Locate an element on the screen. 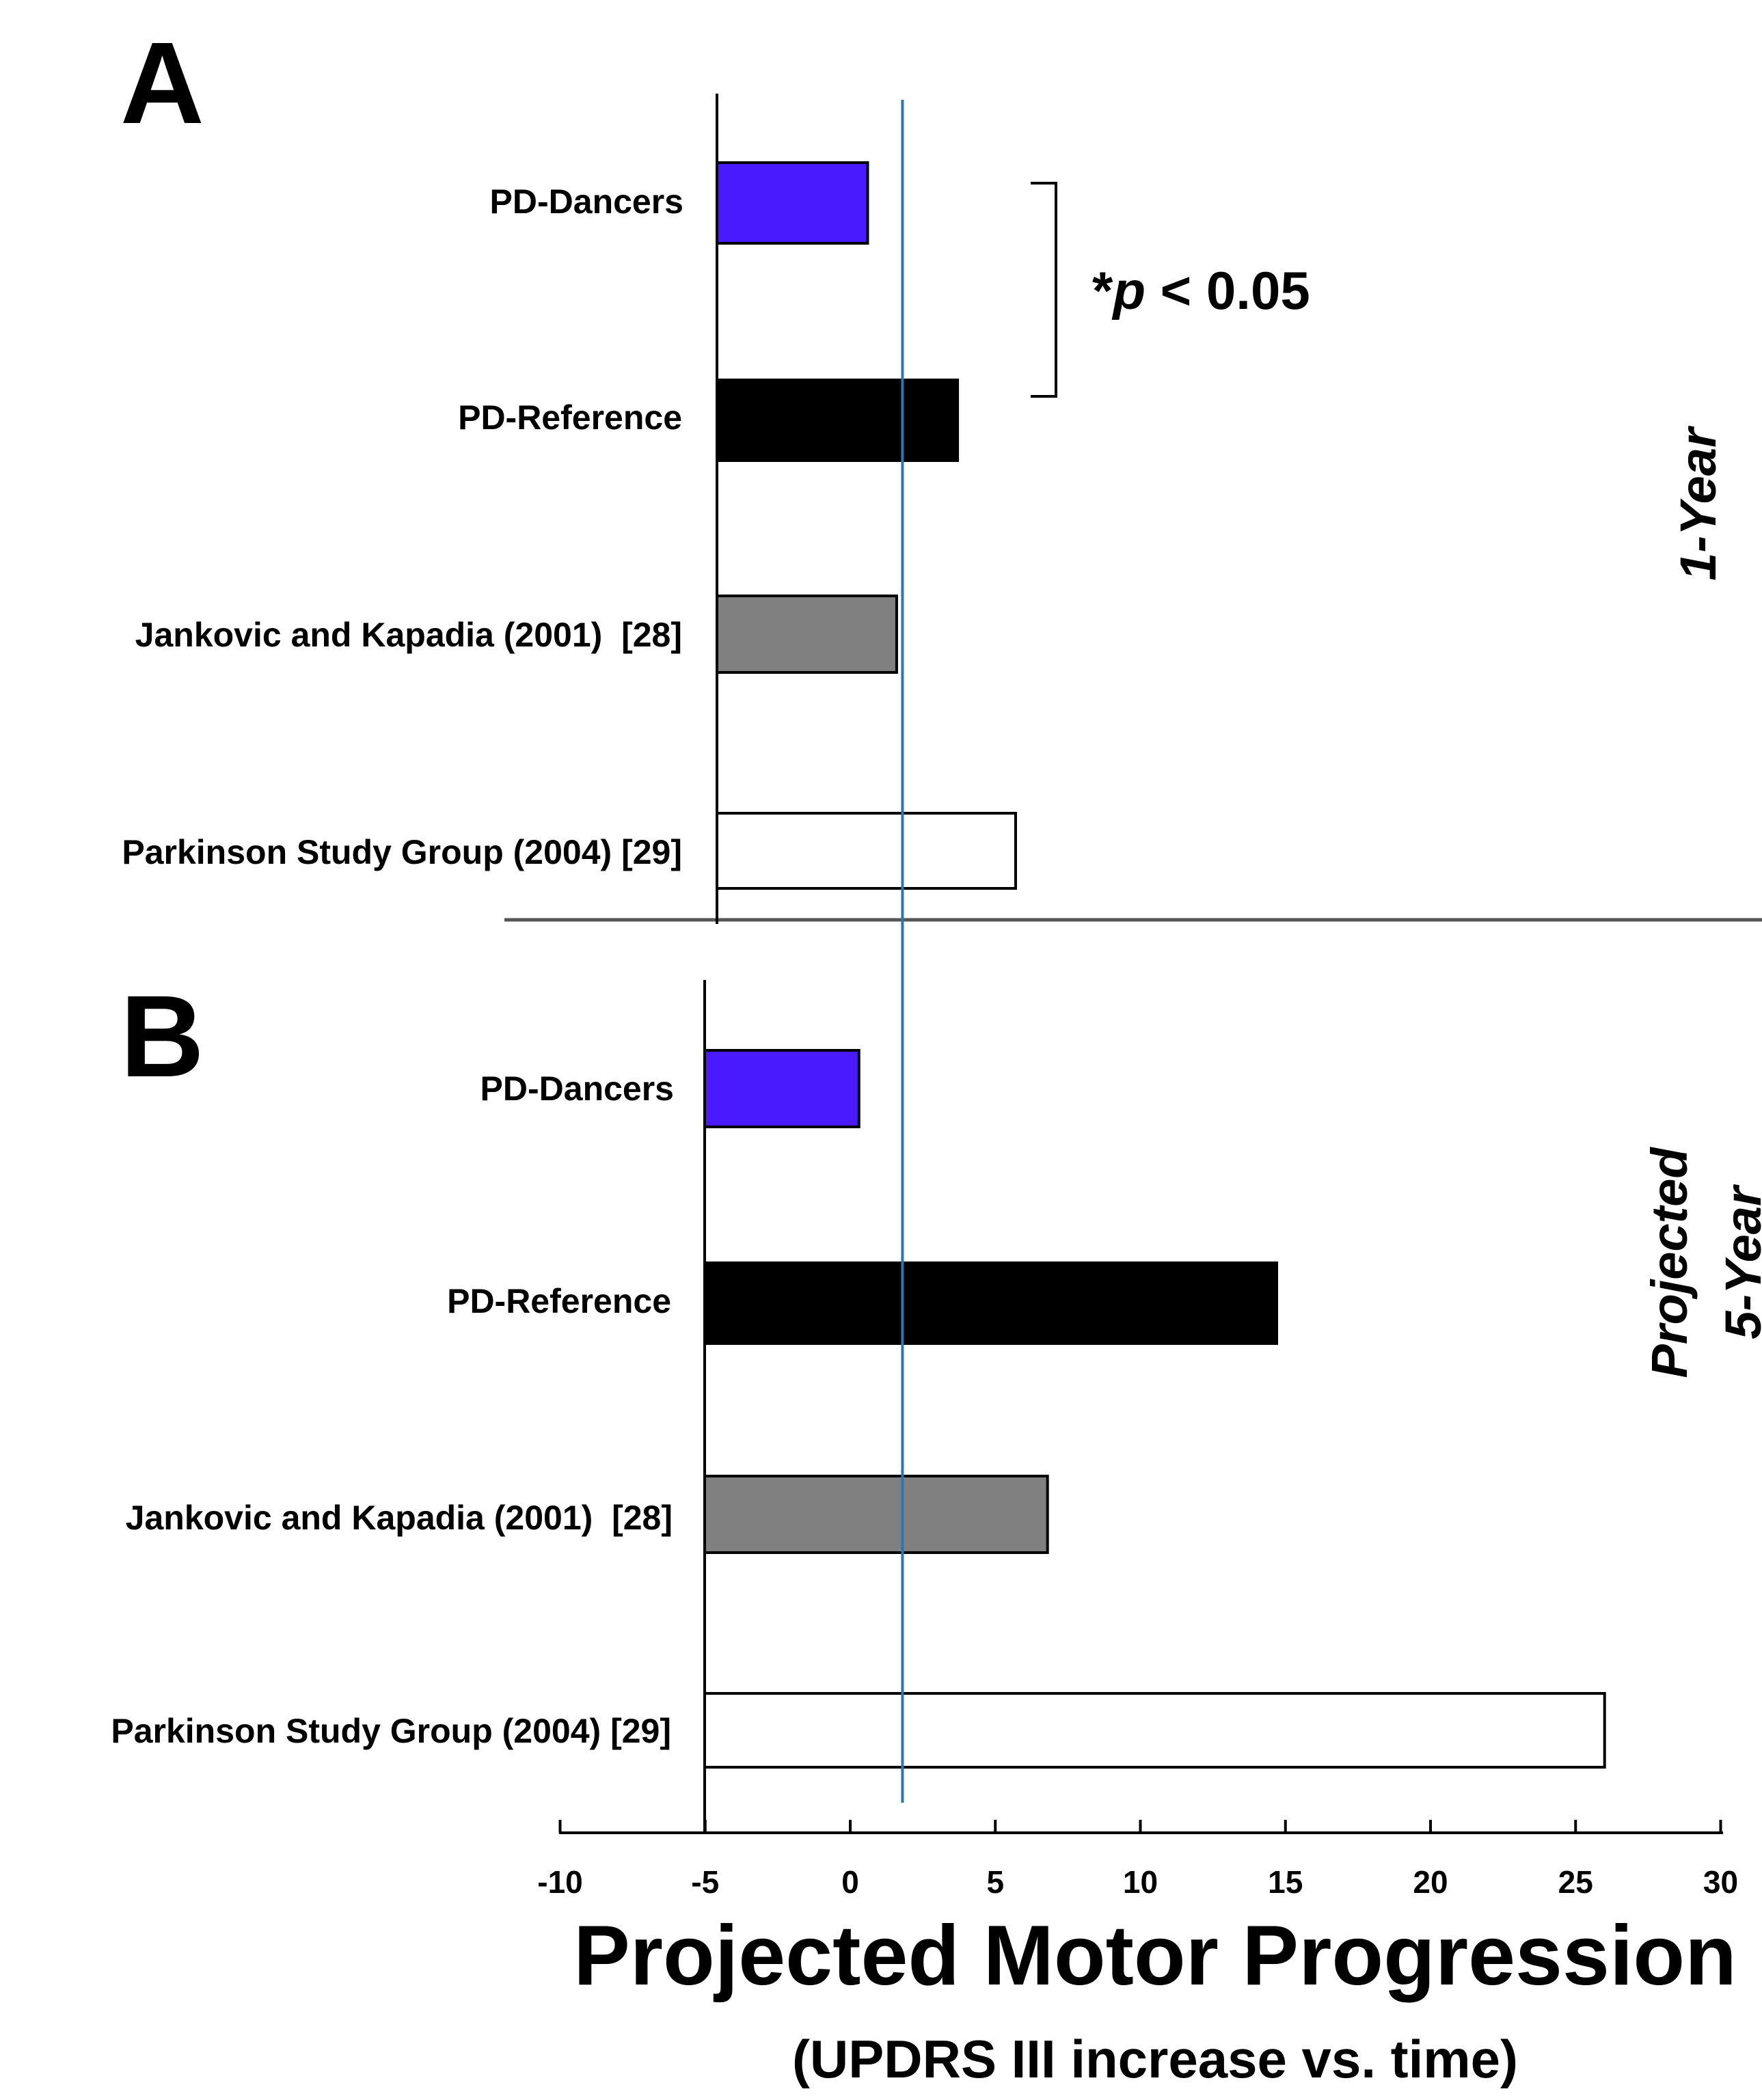 The height and width of the screenshot is (2100, 1762). x-tick-label: 30 is located at coordinates (1720, 1882).